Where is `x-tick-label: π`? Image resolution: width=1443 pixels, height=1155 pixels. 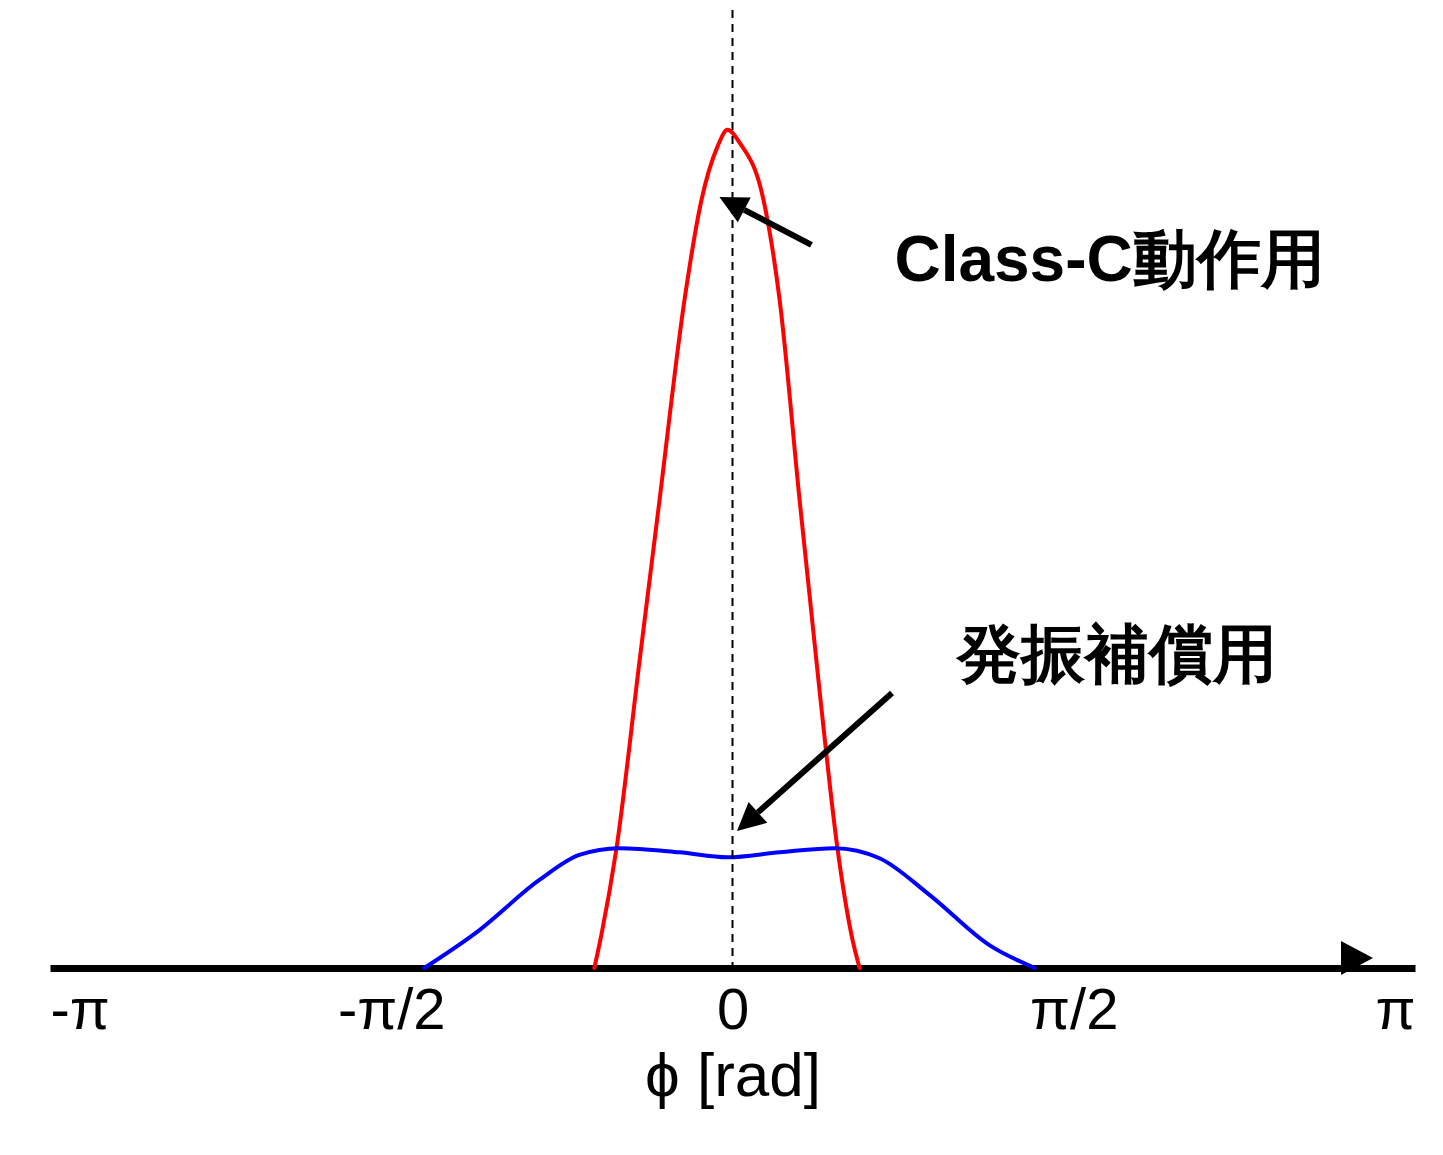
x-tick-label: π is located at coordinates (1395, 1008).